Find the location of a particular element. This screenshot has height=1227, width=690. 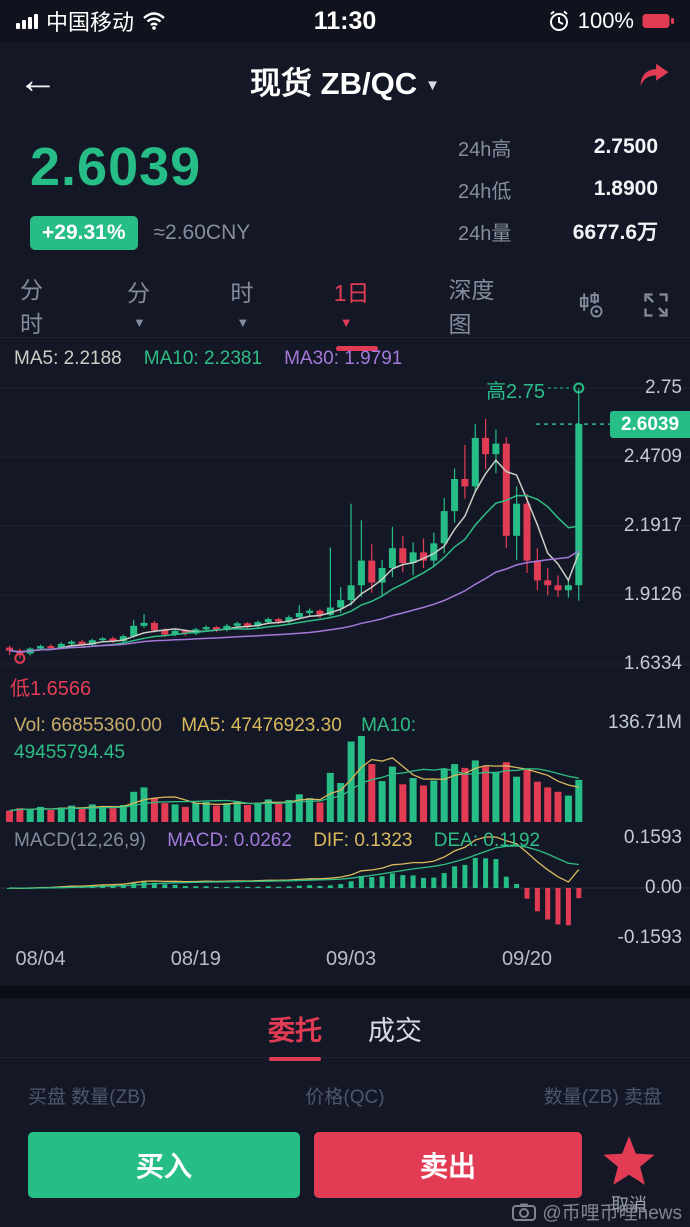

x-axis-label: 09/03 is located at coordinates (351, 959).